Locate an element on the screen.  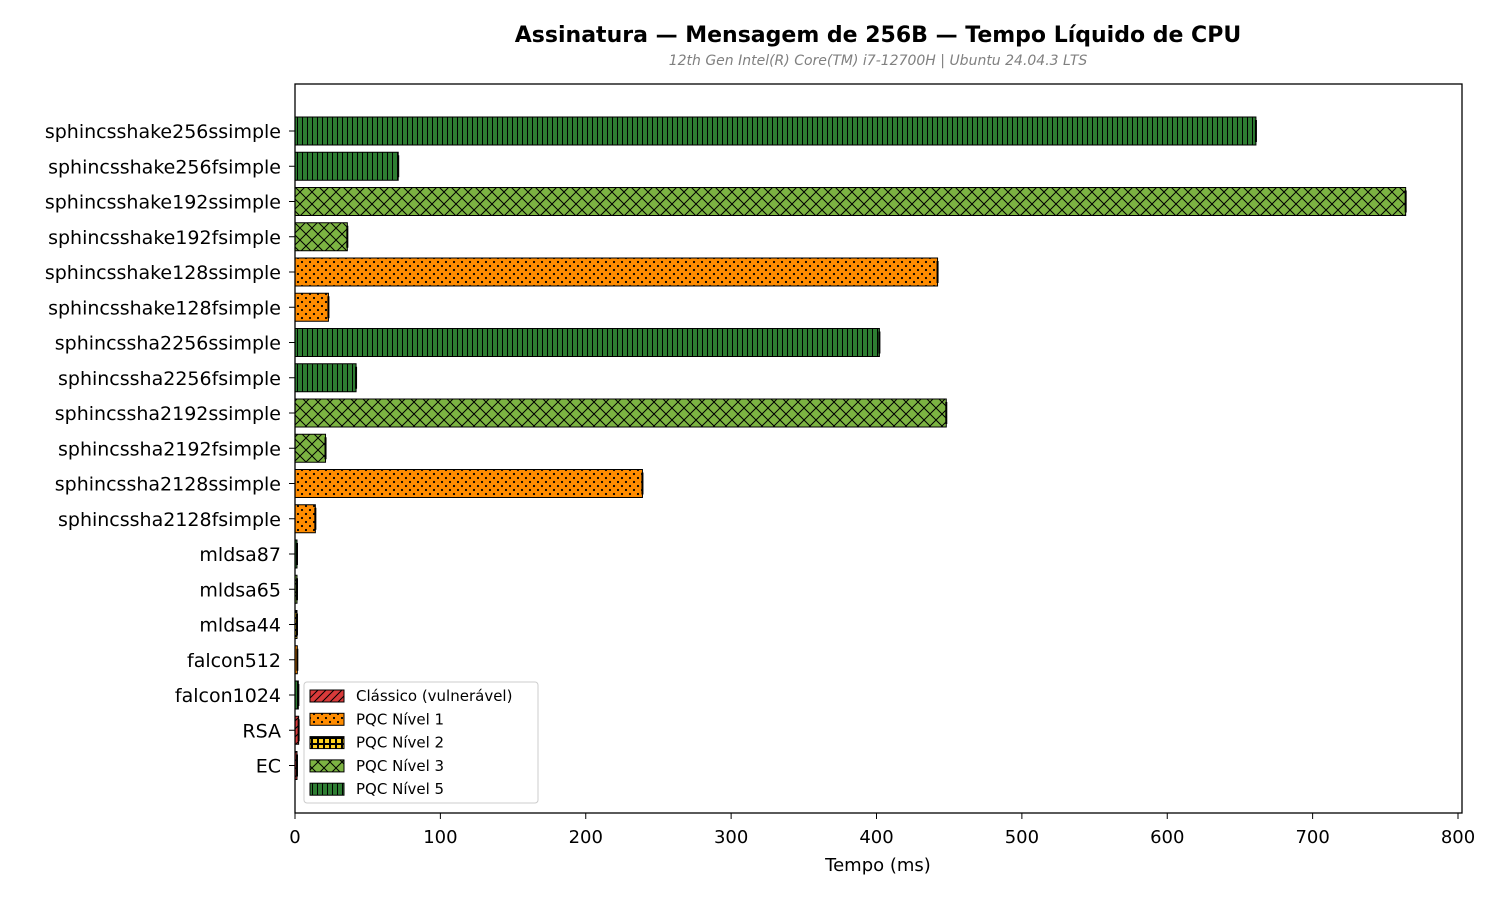
legend-swatch-n3 is located at coordinates (327, 766).